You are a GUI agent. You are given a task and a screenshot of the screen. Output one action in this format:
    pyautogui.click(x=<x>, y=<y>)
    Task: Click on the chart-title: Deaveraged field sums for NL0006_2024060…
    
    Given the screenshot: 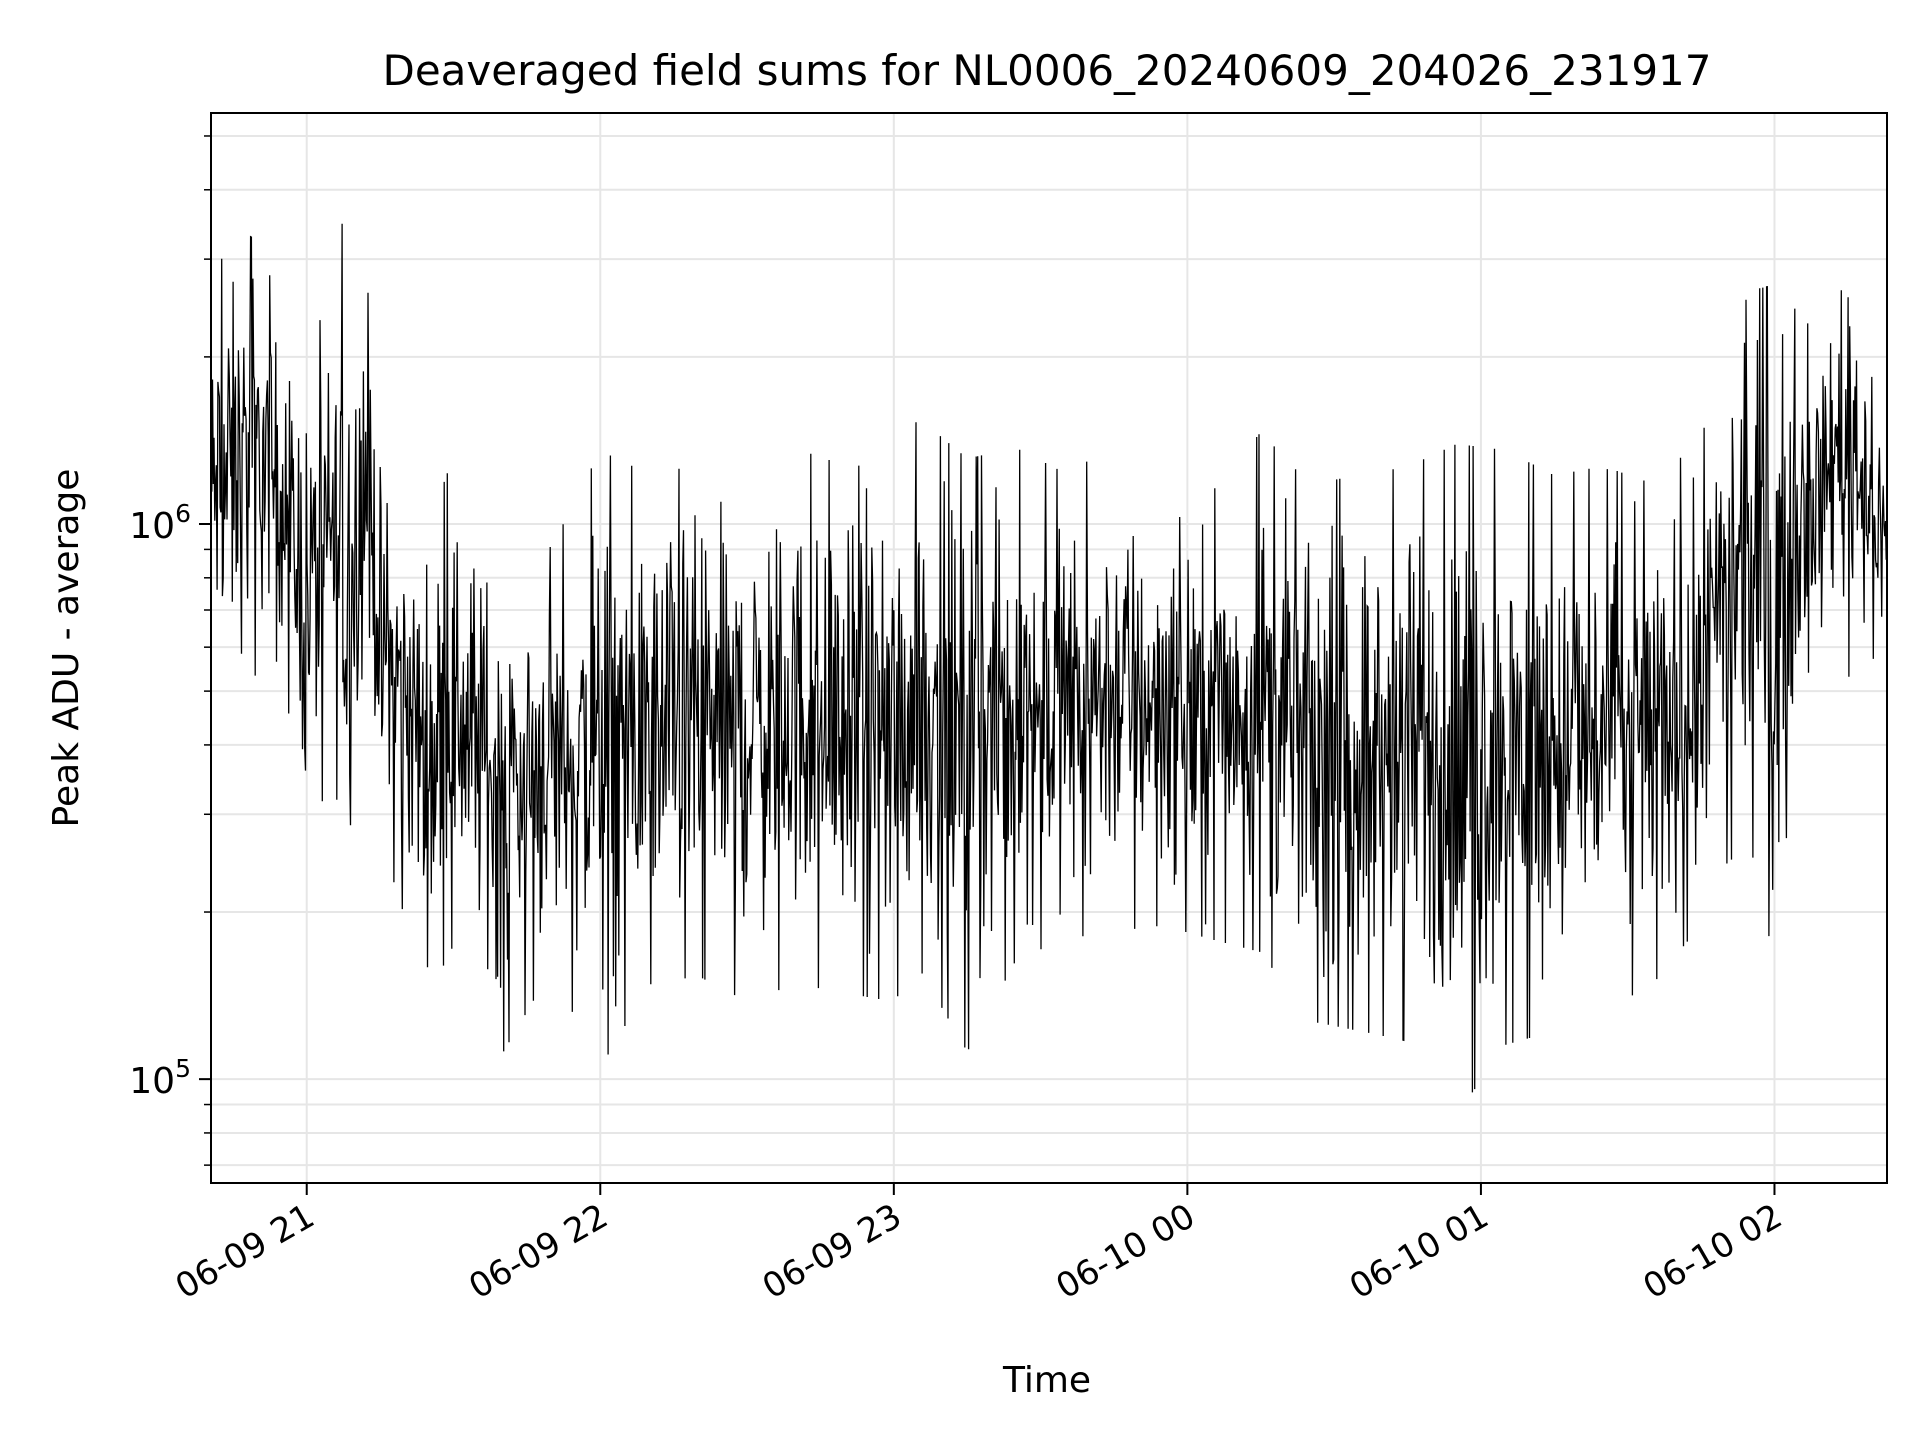 What is the action you would take?
    pyautogui.click(x=1047, y=70)
    